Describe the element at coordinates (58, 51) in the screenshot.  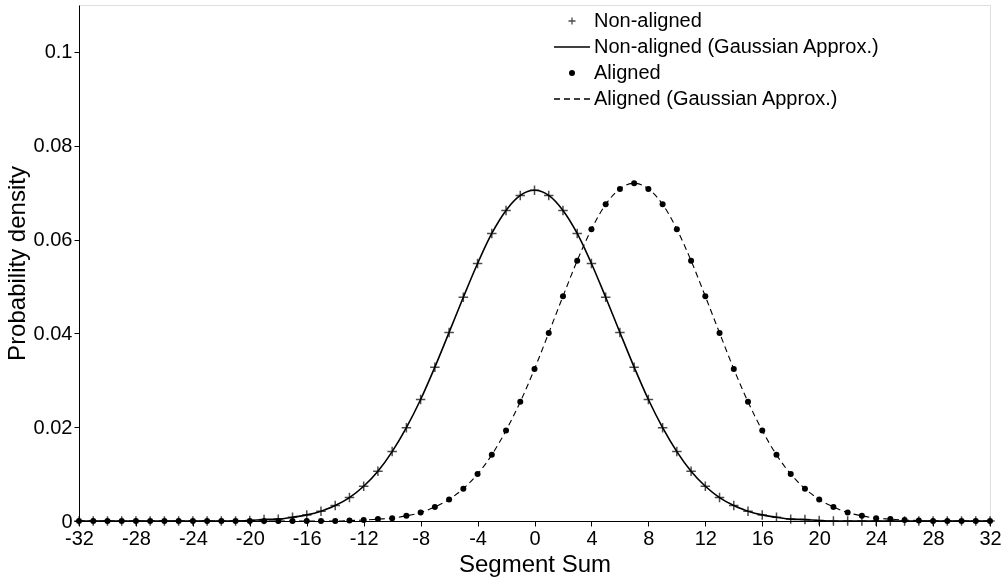
I see `y-tick-label: 0.1` at that location.